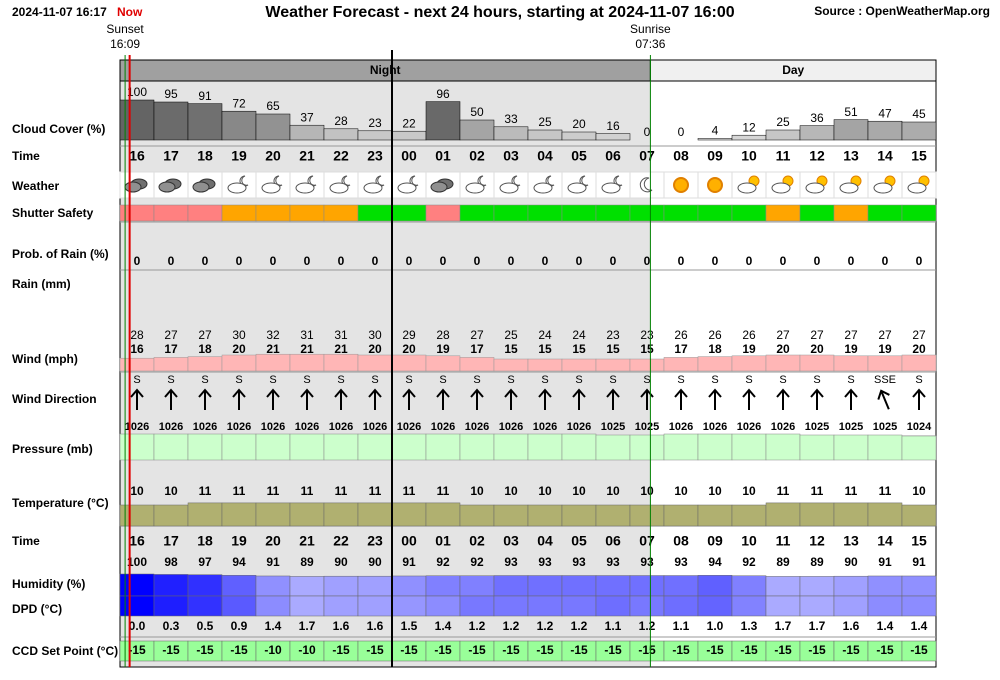 The width and height of the screenshot is (1000, 680). Describe the element at coordinates (817, 118) in the screenshot. I see `cloud-value: 36` at that location.